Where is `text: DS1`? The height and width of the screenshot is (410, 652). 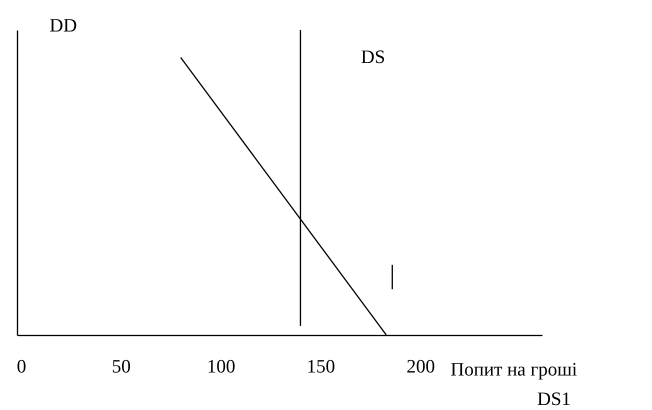
text: DS1 is located at coordinates (554, 399).